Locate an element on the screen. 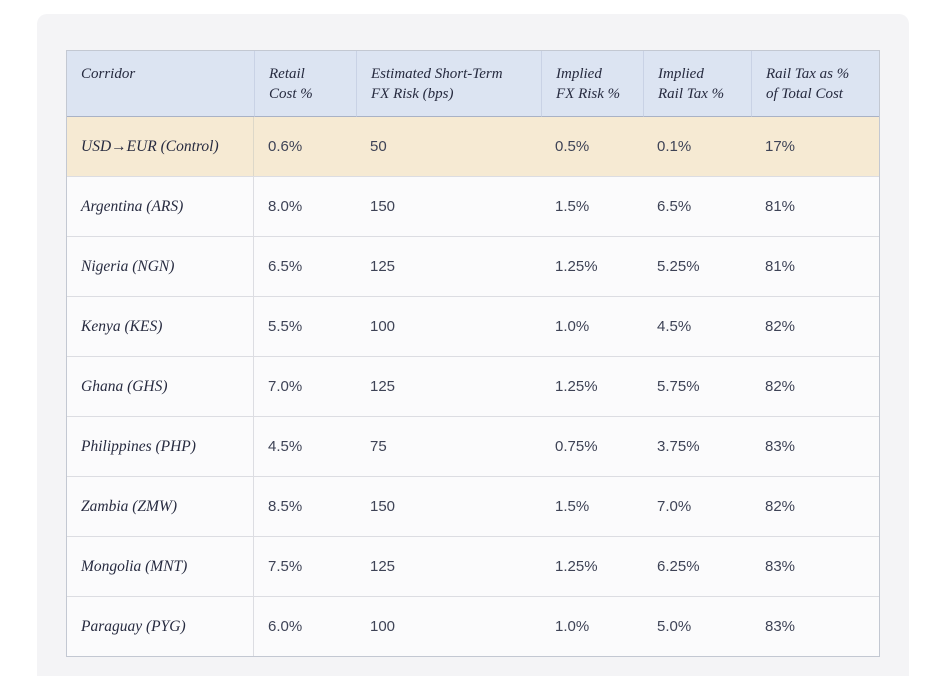 This screenshot has height=676, width=926. cell-corridor: Argentina (ARS) is located at coordinates (160, 206).